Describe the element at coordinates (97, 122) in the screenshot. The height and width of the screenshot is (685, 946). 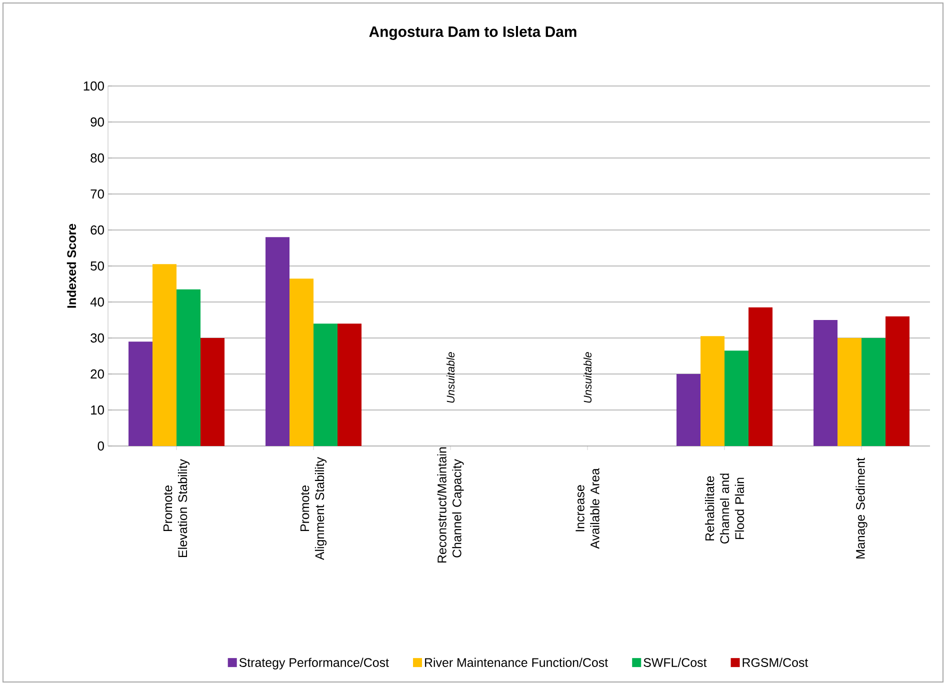
I see `y-tick-label: 90` at that location.